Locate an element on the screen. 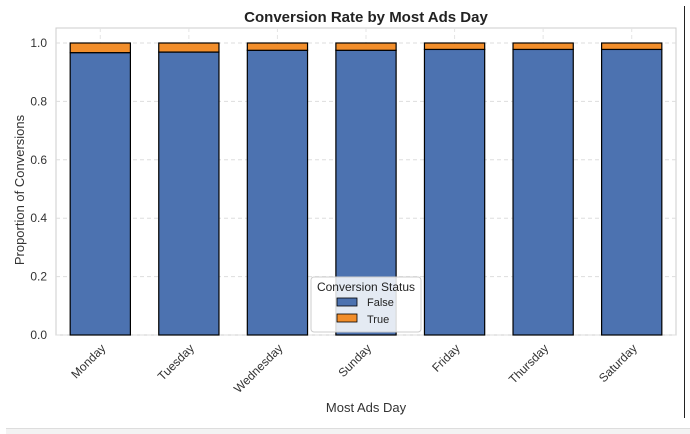 This screenshot has width=690, height=434. x-axis-label: Most Ads Day is located at coordinates (366, 407).